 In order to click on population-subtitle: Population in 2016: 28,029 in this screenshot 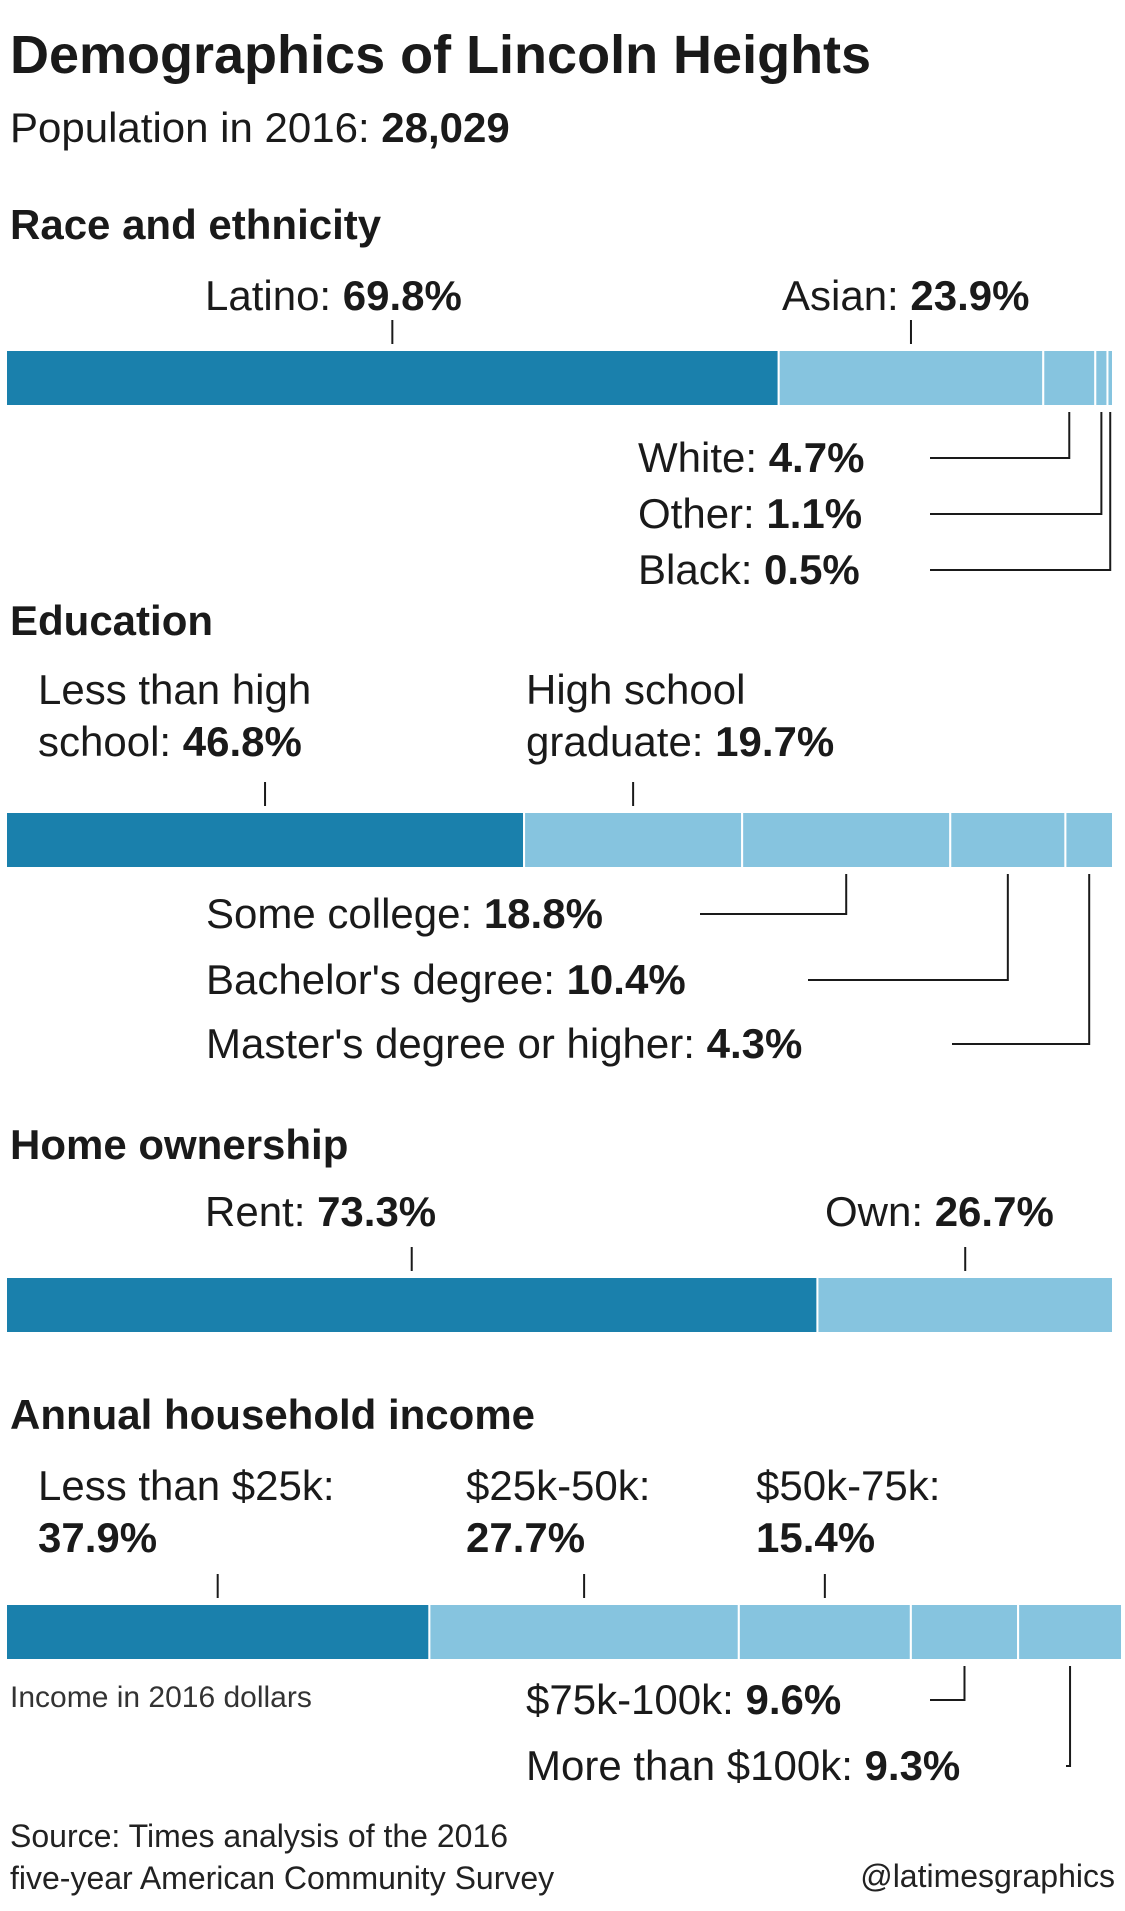, I will do `click(260, 128)`.